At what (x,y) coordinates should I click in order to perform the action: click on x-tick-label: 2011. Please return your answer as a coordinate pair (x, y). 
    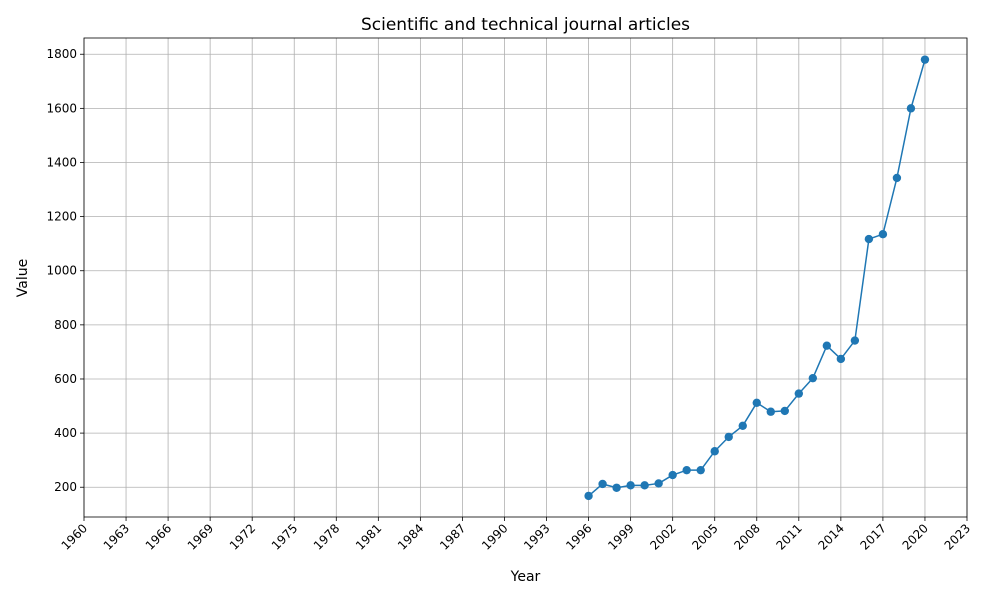
    Looking at the image, I should click on (788, 536).